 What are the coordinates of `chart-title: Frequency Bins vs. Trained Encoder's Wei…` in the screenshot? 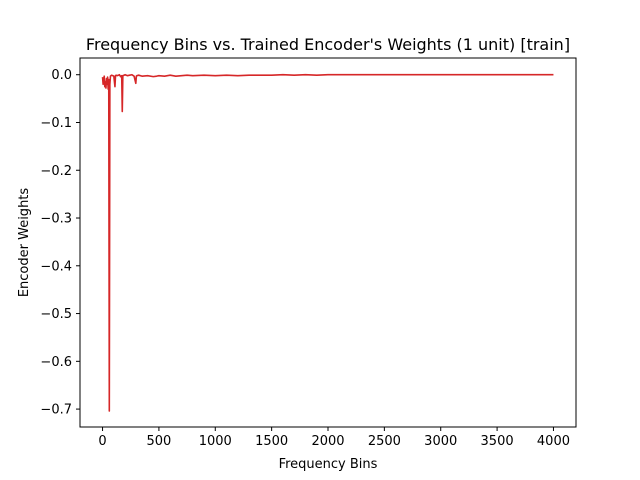 It's located at (328, 44).